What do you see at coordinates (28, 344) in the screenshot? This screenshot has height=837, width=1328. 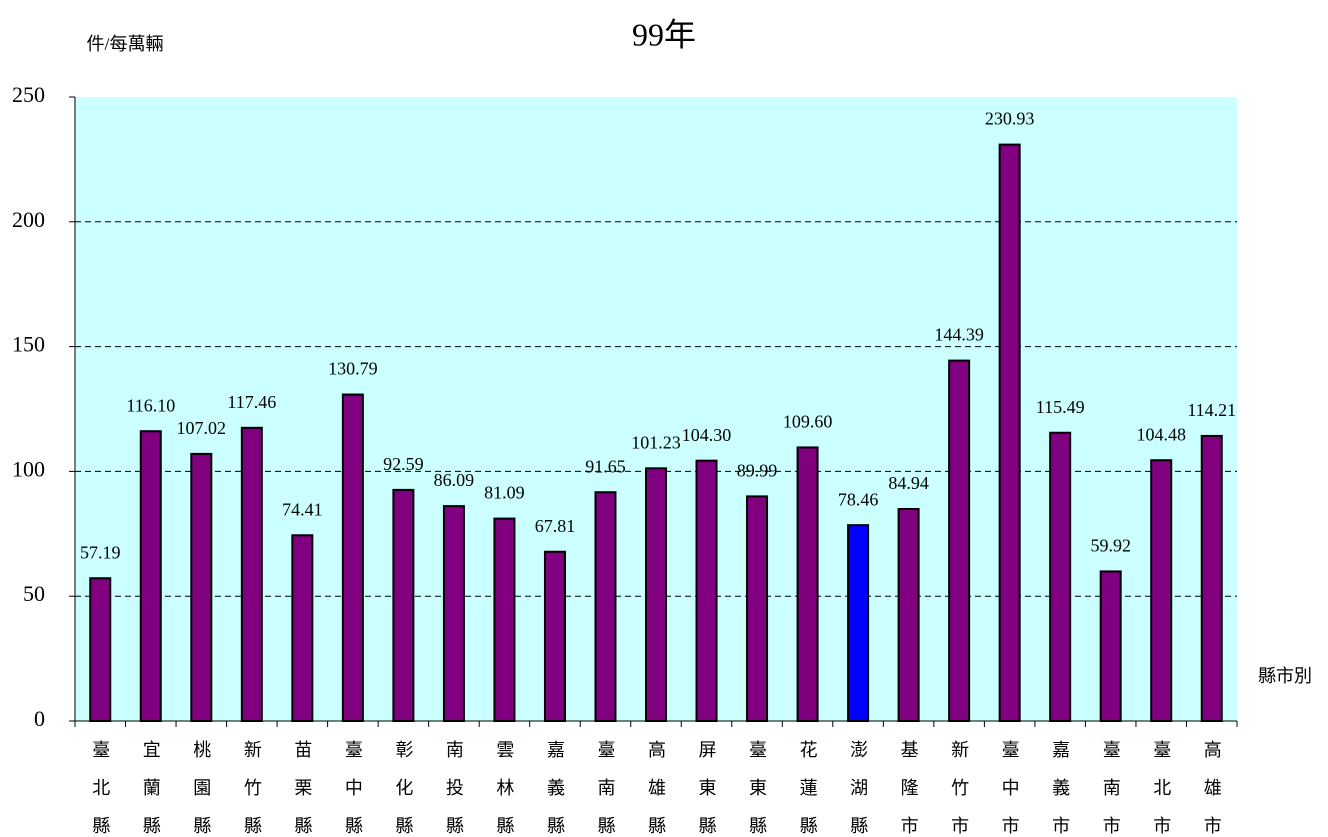 I see `y-tick-label: 150` at bounding box center [28, 344].